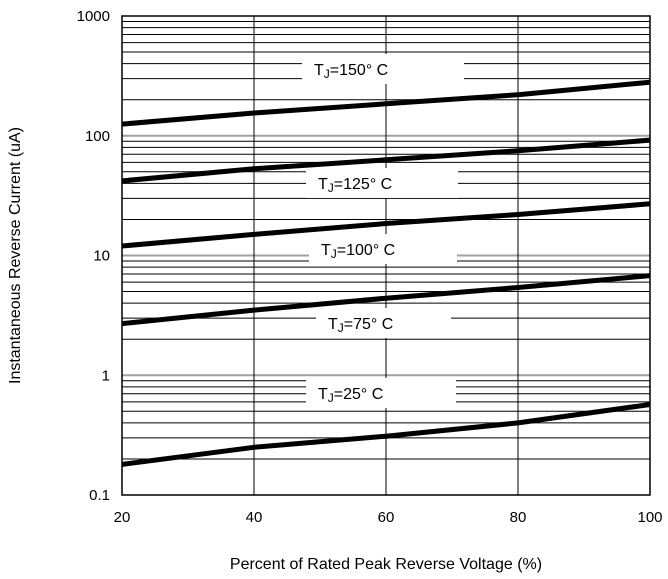 The width and height of the screenshot is (668, 579). What do you see at coordinates (93, 16) in the screenshot?
I see `y-tick-label: 1000` at bounding box center [93, 16].